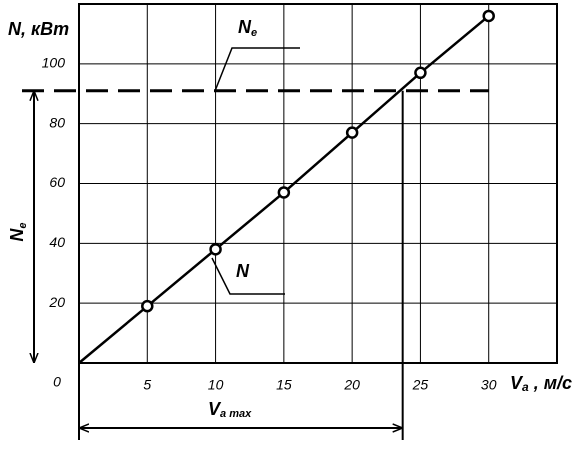 This screenshot has height=449, width=580. What do you see at coordinates (489, 385) in the screenshot?
I see `x-tick-label: 30` at bounding box center [489, 385].